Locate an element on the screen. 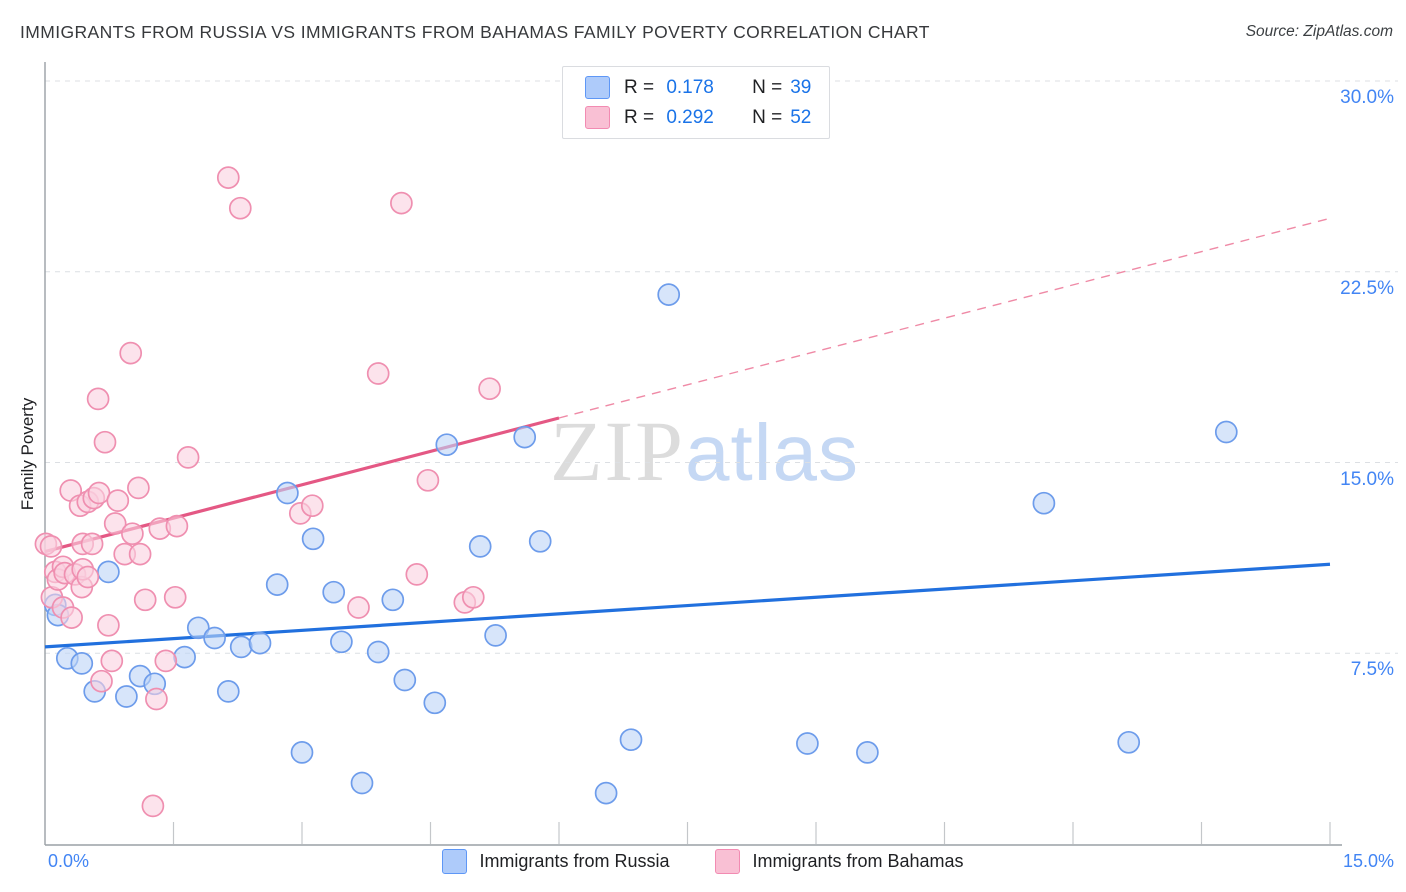 The height and width of the screenshot is (892, 1406). y-axis-title: Family Poverty is located at coordinates (27, 454).